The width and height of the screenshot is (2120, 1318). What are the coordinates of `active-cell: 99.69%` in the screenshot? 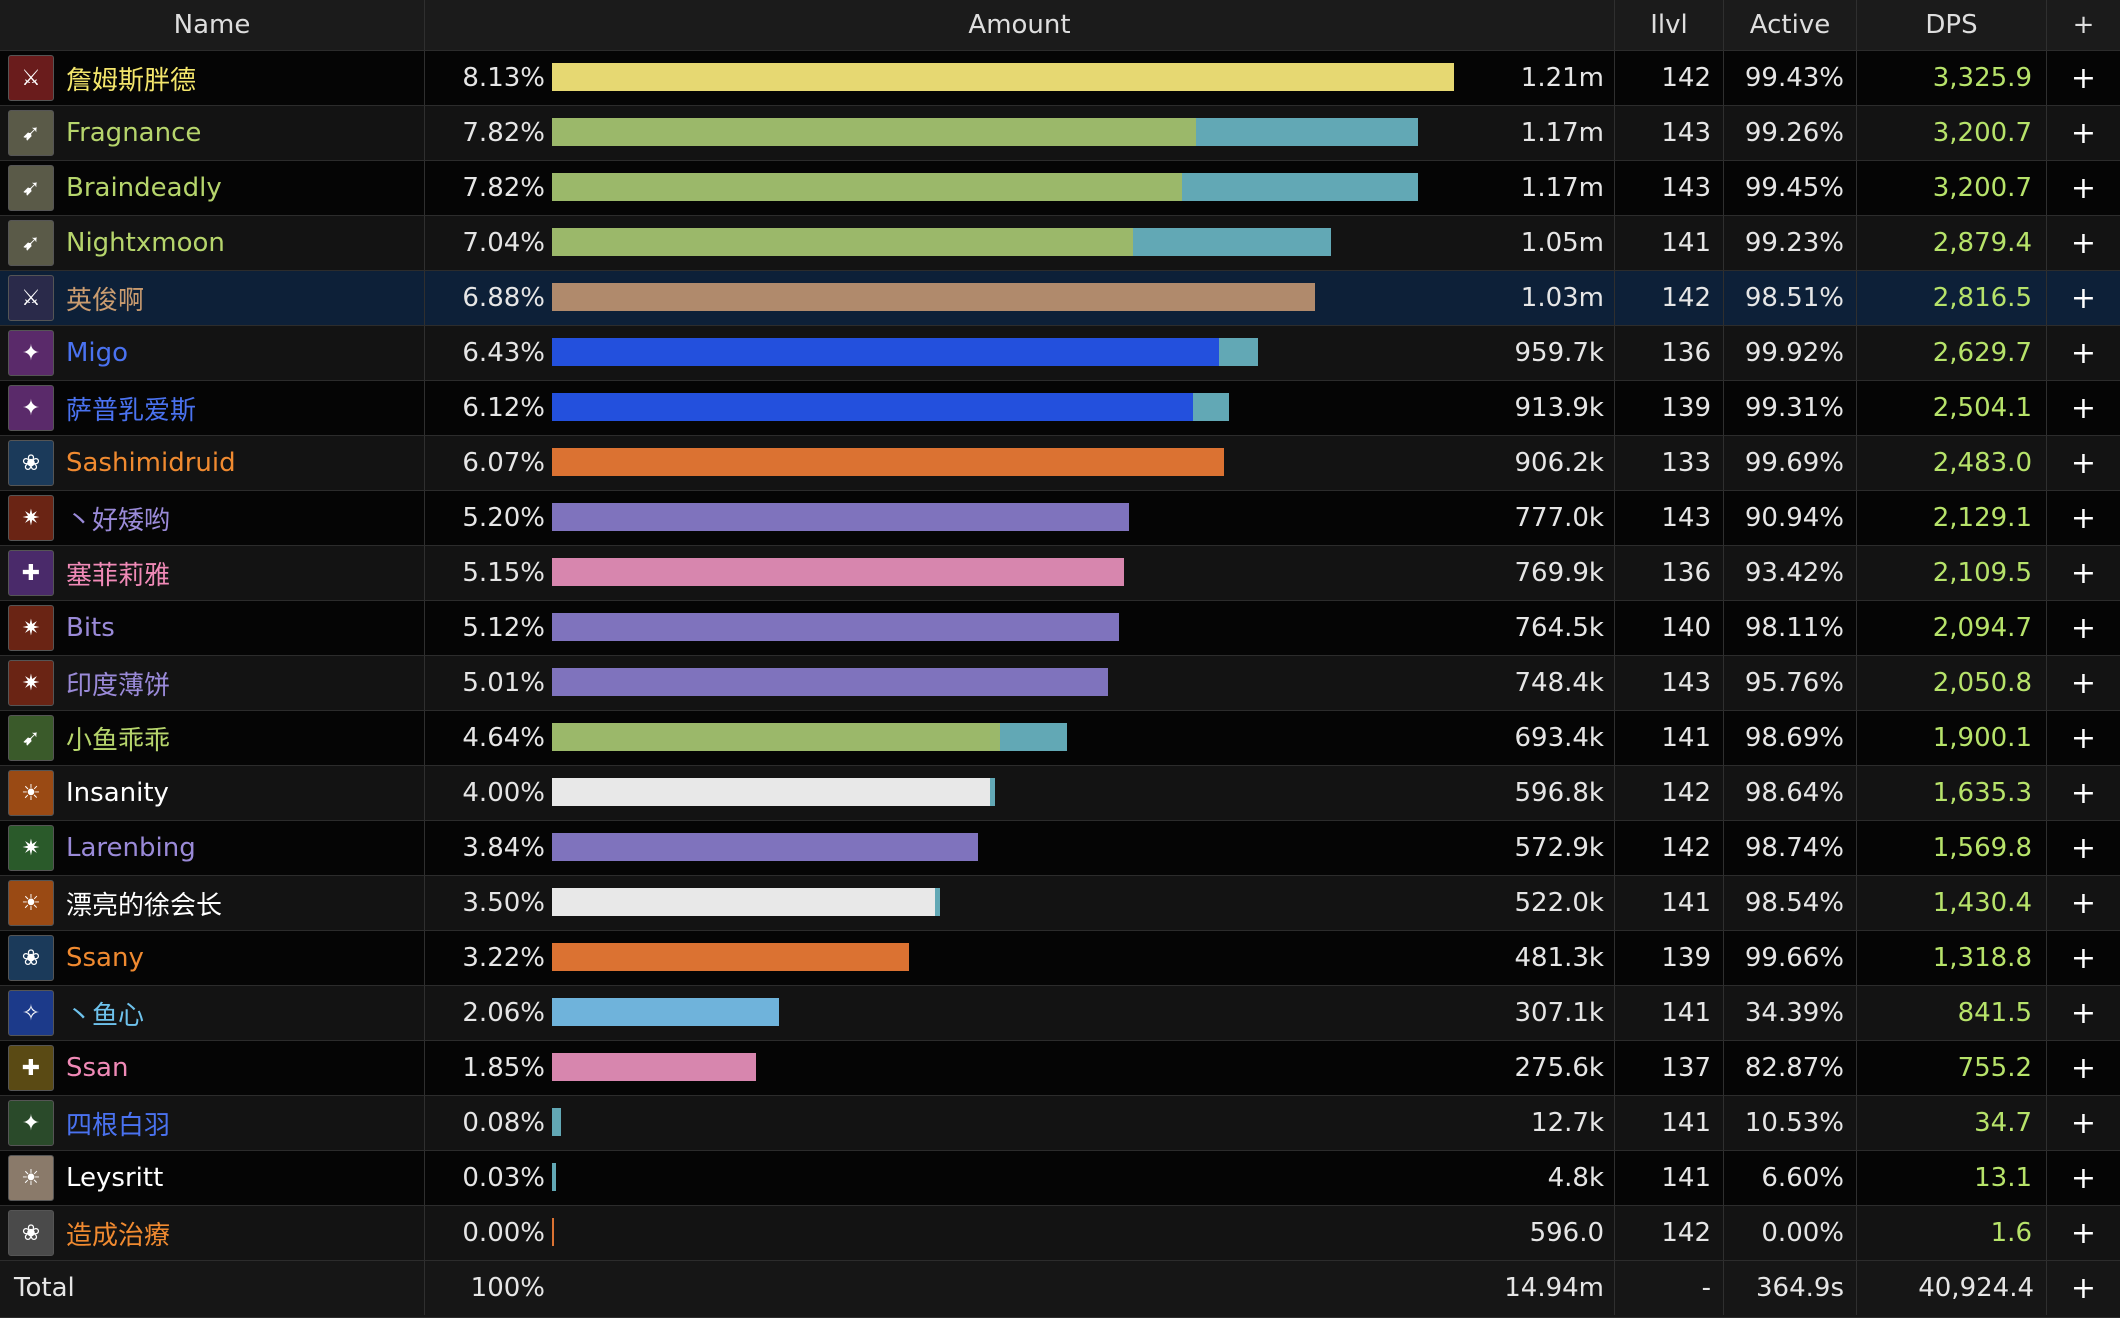 It's located at (1790, 463).